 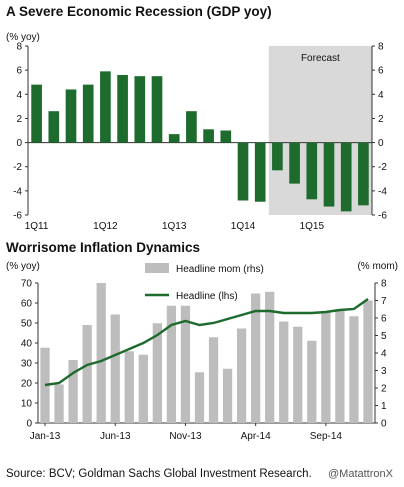 What do you see at coordinates (27, 404) in the screenshot?
I see `y-tick-label-left: 10` at bounding box center [27, 404].